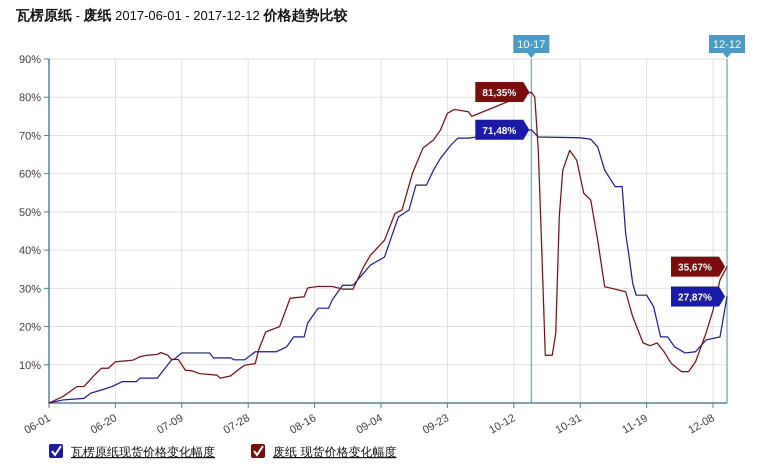  What do you see at coordinates (30, 212) in the screenshot?
I see `y-tick-label: 50%` at bounding box center [30, 212].